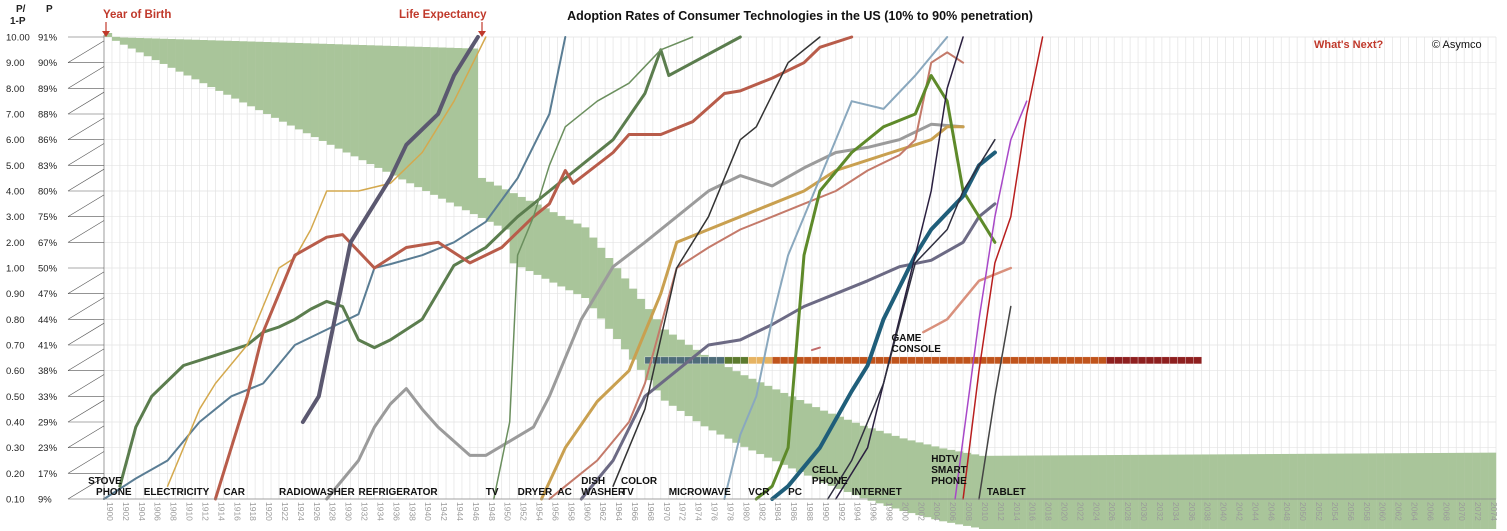 The width and height of the screenshot is (1507, 531). I want to click on x-tick-label: 1950, so click(508, 511).